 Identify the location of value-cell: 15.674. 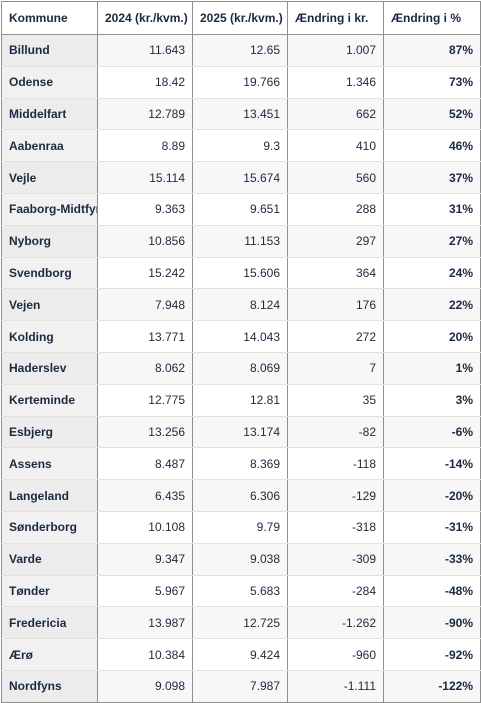
(240, 177).